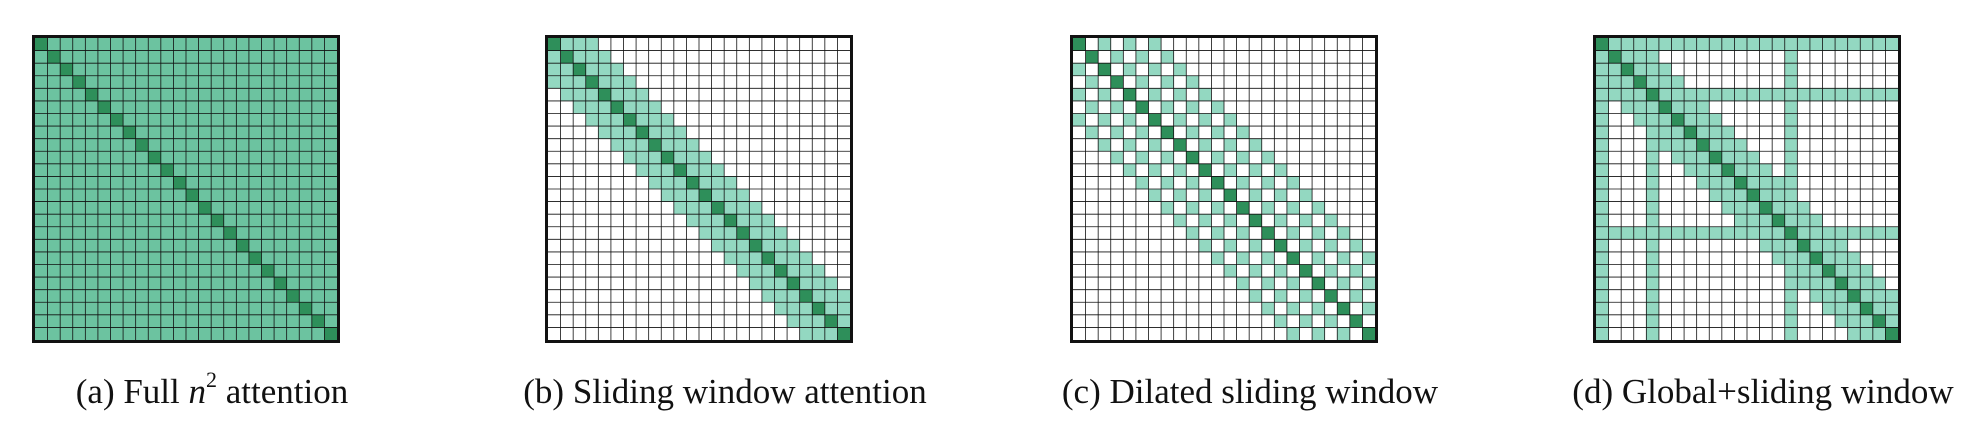  I want to click on caption-text: (d) Global+sliding window, so click(1763, 391).